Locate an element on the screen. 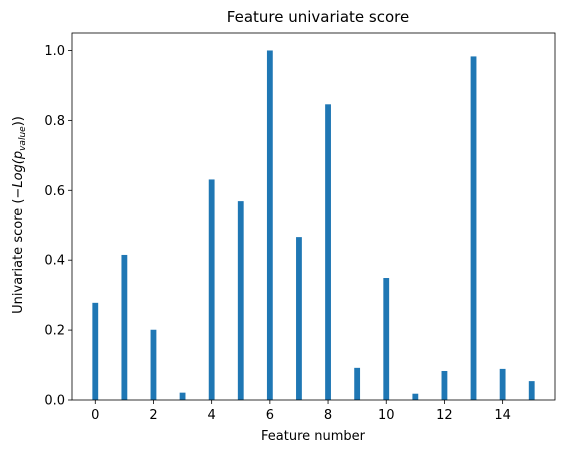 This screenshot has width=571, height=453. y-axis-label-suffix: )) is located at coordinates (18, 121).